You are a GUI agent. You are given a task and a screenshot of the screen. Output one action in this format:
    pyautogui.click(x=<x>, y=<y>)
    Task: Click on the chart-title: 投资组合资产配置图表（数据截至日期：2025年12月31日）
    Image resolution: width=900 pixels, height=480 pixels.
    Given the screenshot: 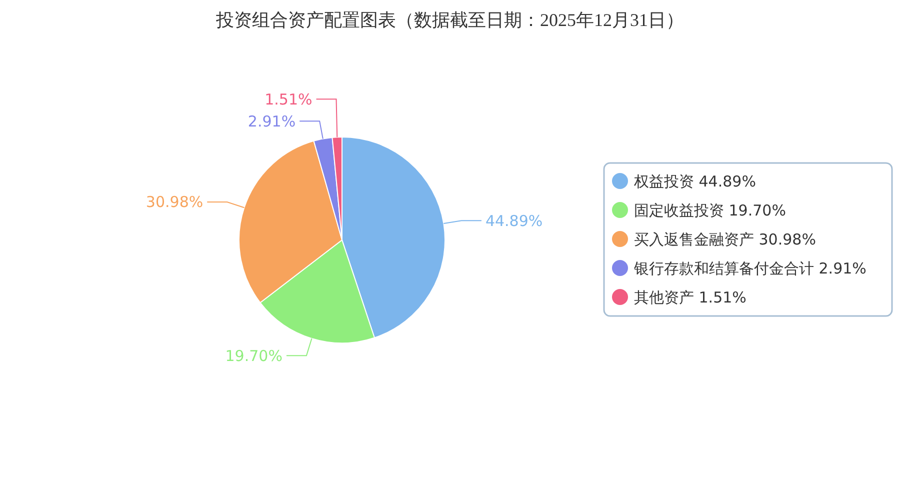 What is the action you would take?
    pyautogui.click(x=449, y=20)
    